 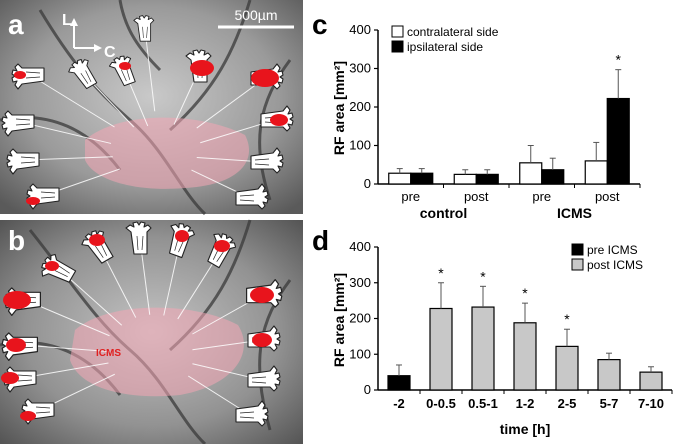 I want to click on legend-label: contralateral side, so click(x=453, y=32).